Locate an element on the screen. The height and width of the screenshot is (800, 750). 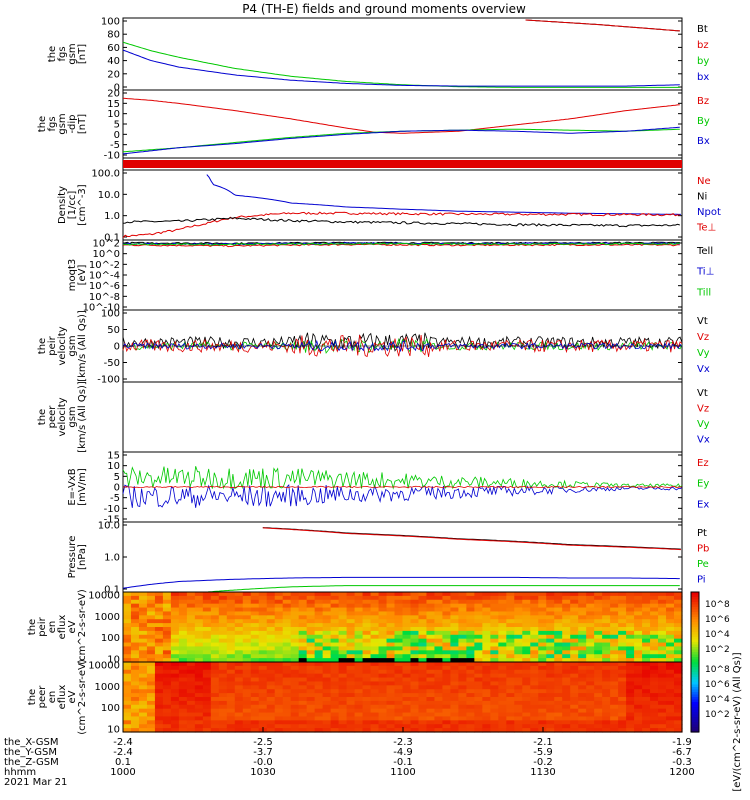
y-tick-label: 40 is located at coordinates (113, 61).